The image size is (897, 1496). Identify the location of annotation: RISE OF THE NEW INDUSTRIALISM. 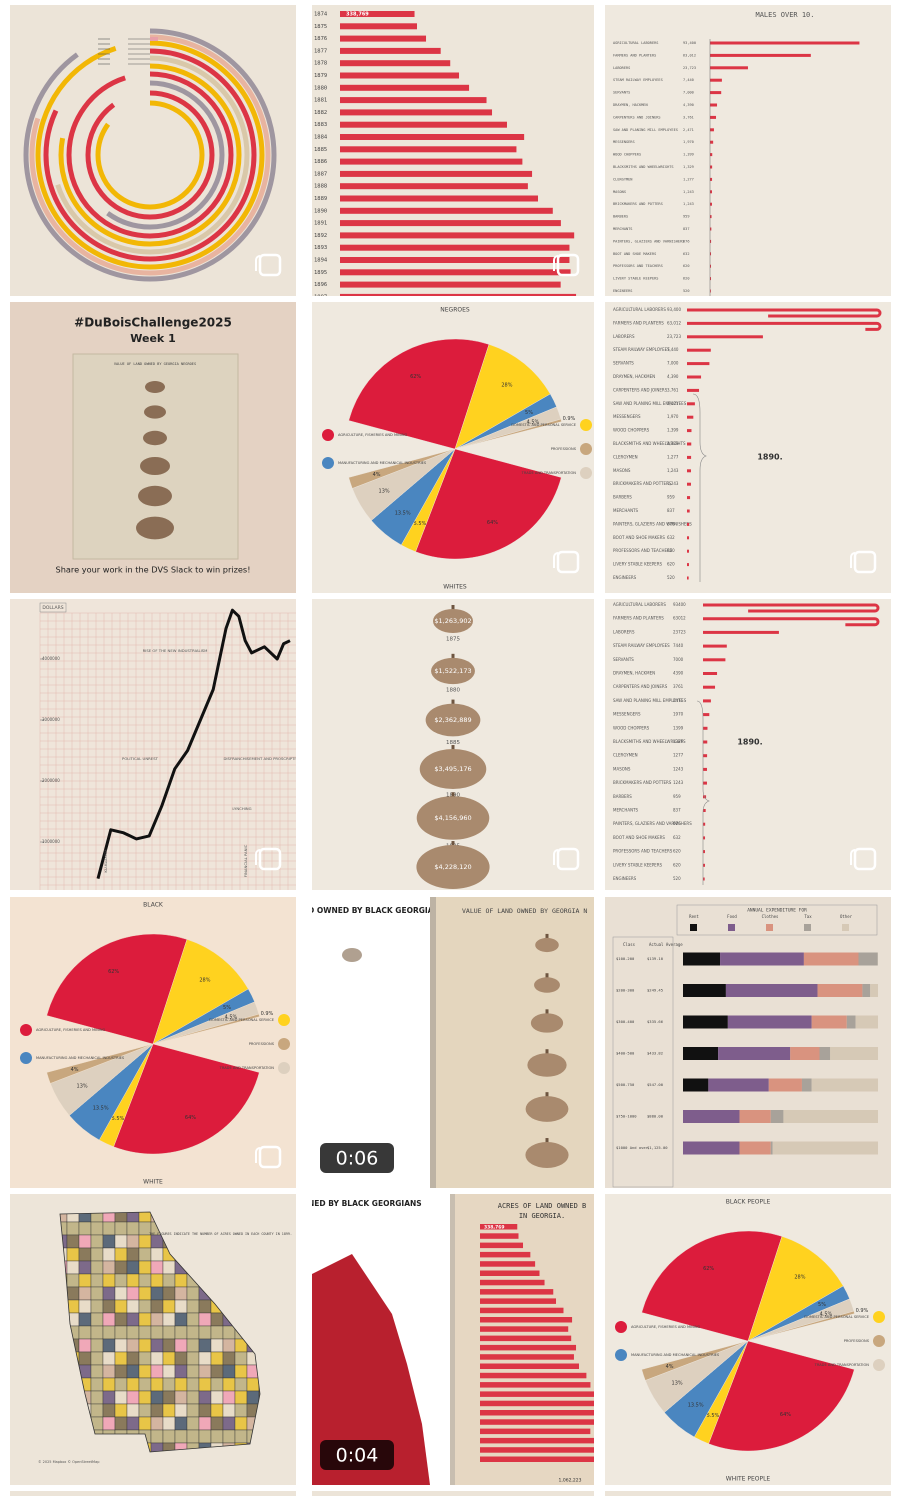
(175, 650).